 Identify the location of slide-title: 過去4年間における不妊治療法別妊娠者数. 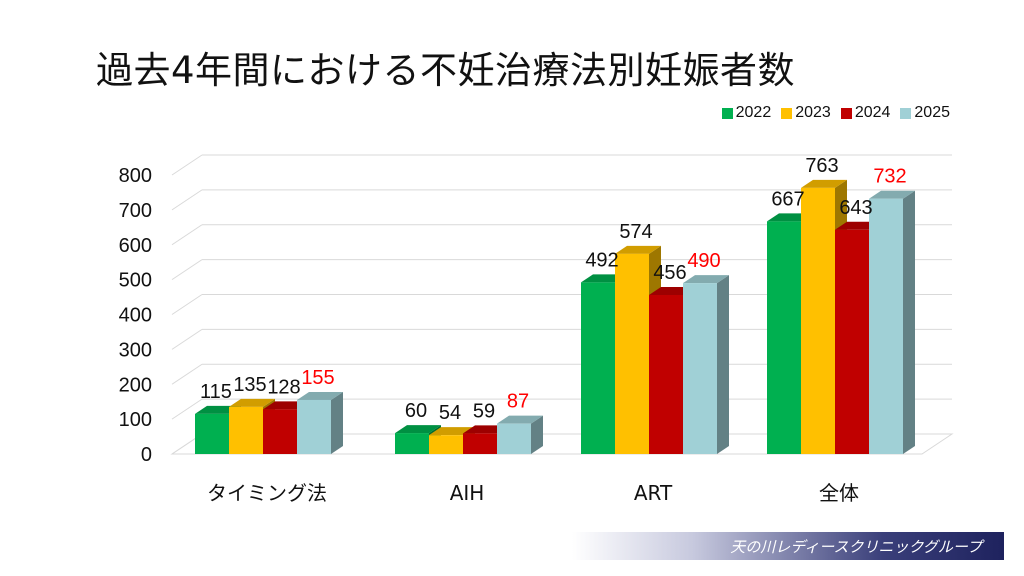
(446, 70).